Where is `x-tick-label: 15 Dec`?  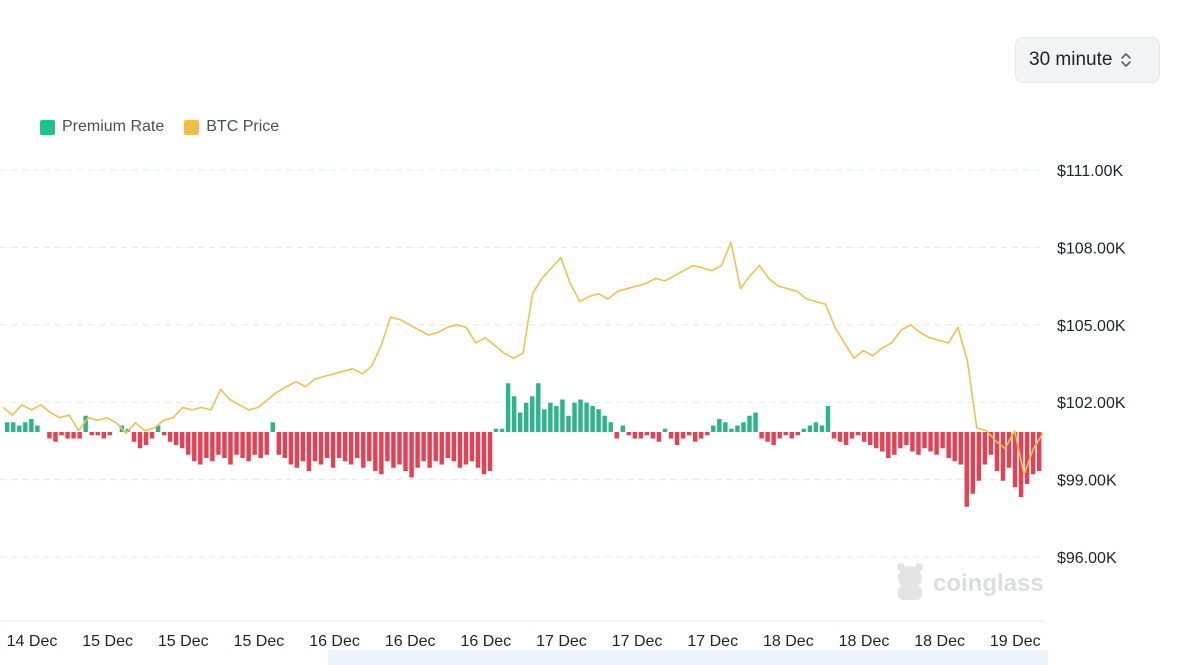 x-tick-label: 15 Dec is located at coordinates (183, 641).